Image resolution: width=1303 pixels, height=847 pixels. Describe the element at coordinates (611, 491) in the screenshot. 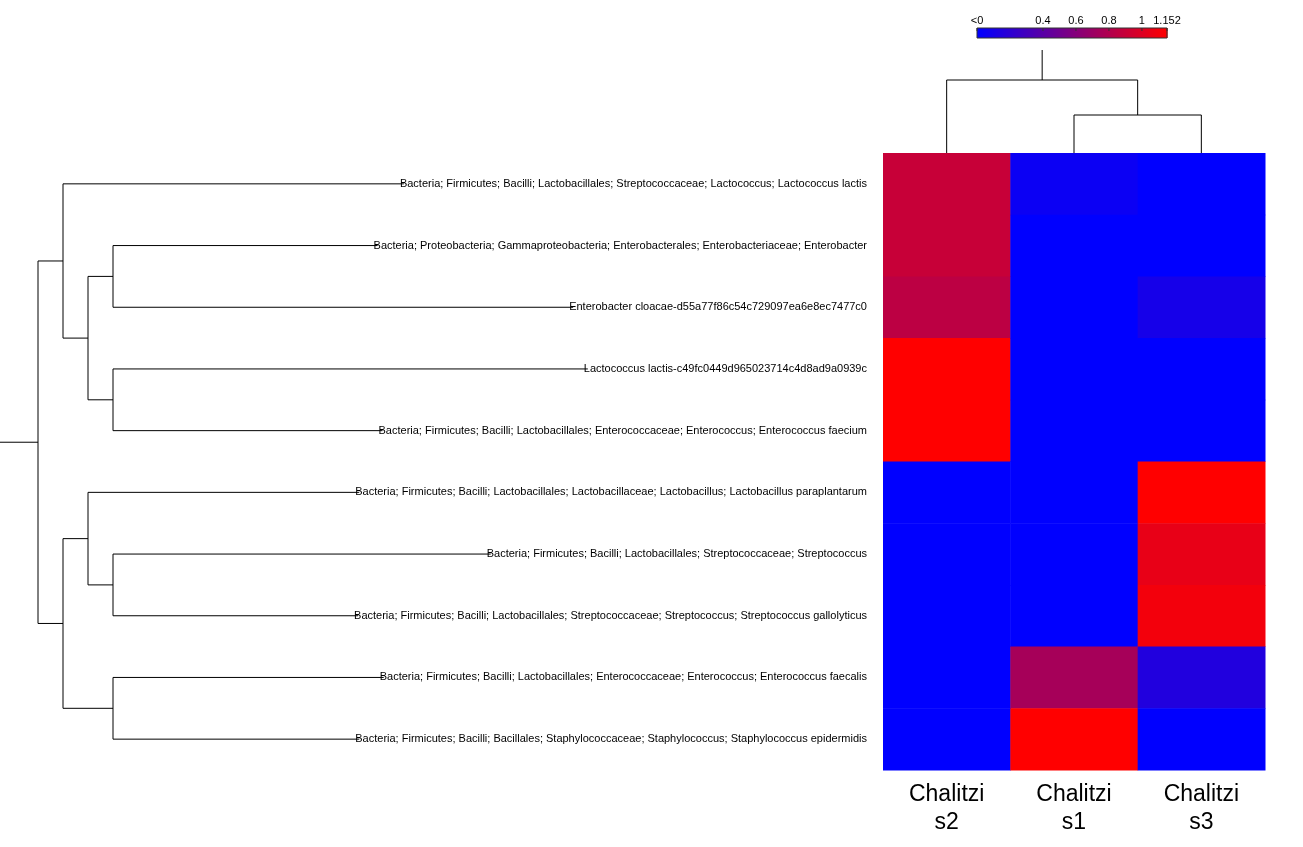

I see `y-tick-label: Bacteria; Firmicutes; Bacilli; Lactobacillales; Lactobacillaceae; Lactobacillus; Lactobacillus paraplantarum` at that location.